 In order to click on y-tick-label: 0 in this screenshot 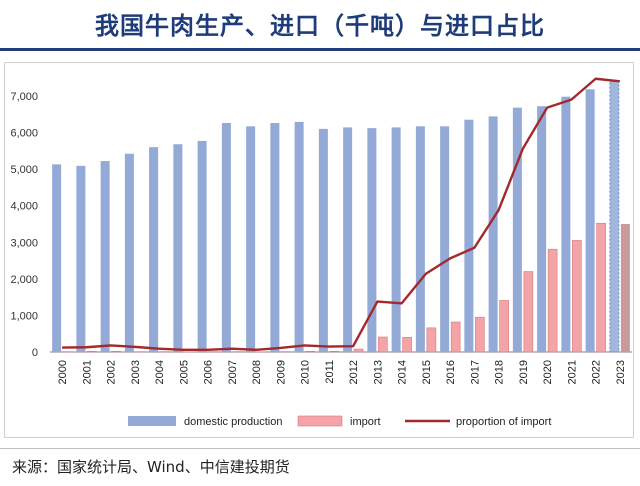, I will do `click(35, 353)`.